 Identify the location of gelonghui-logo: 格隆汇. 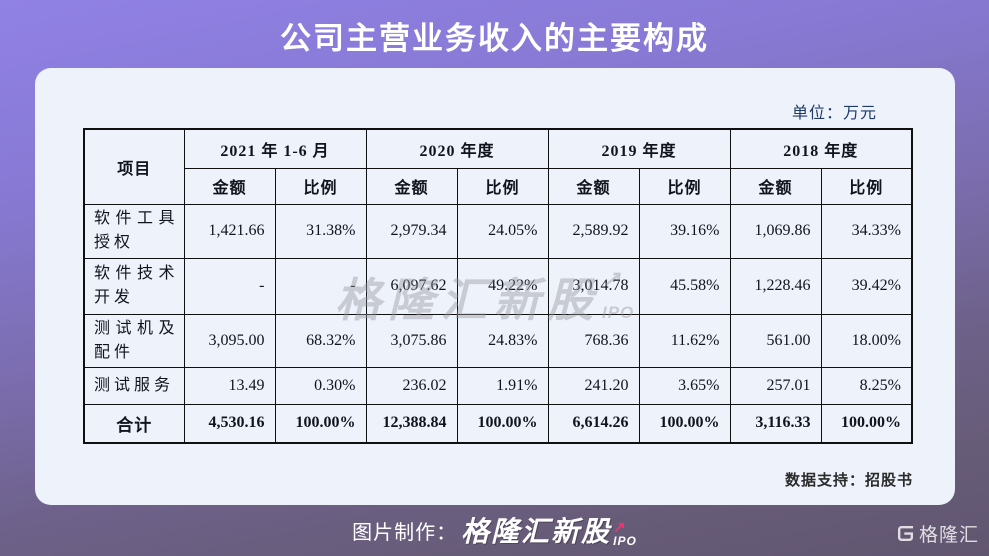
(937, 533).